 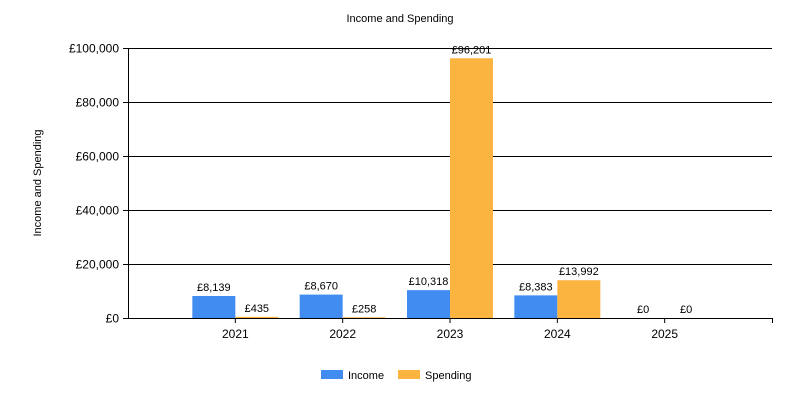 What do you see at coordinates (98, 265) in the screenshot?
I see `y-tick-label: £20,000` at bounding box center [98, 265].